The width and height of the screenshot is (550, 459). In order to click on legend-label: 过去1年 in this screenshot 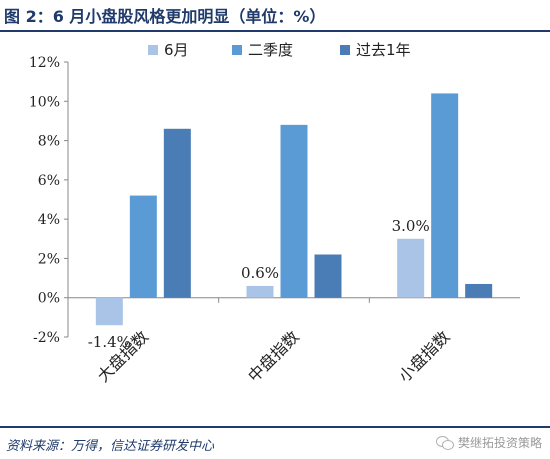, I will do `click(383, 50)`.